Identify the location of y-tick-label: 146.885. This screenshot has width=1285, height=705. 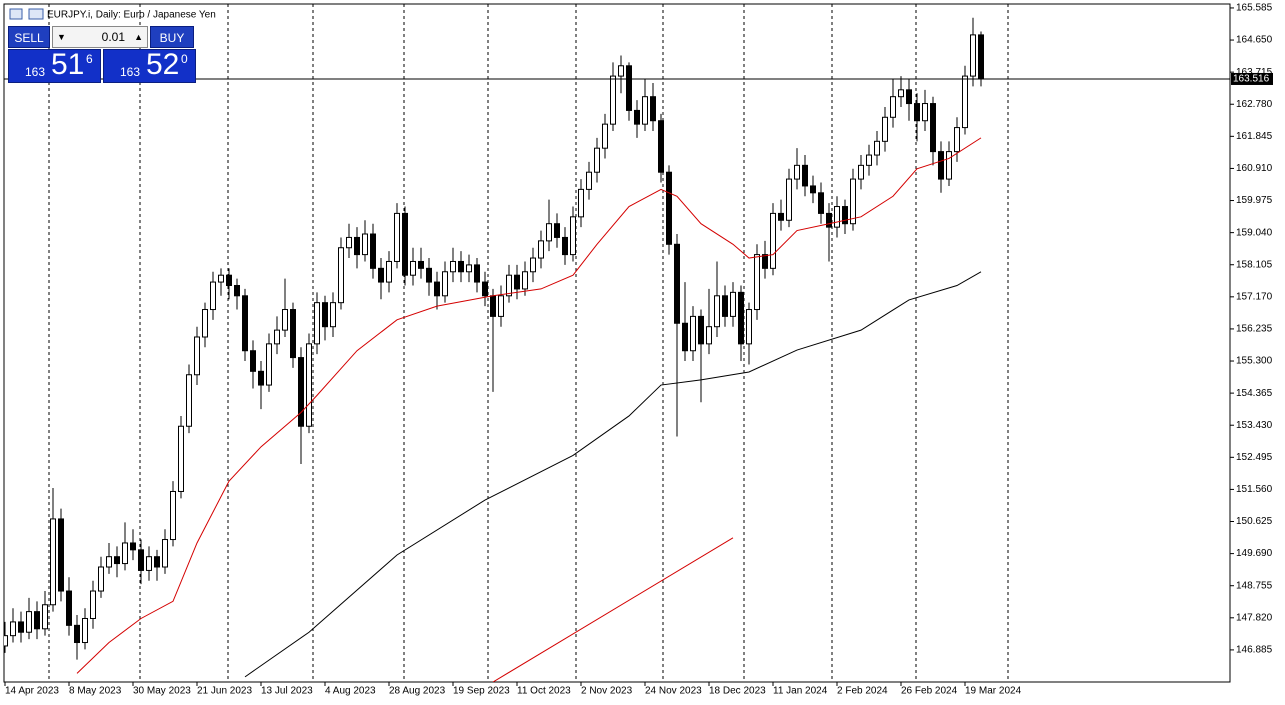
(1254, 650).